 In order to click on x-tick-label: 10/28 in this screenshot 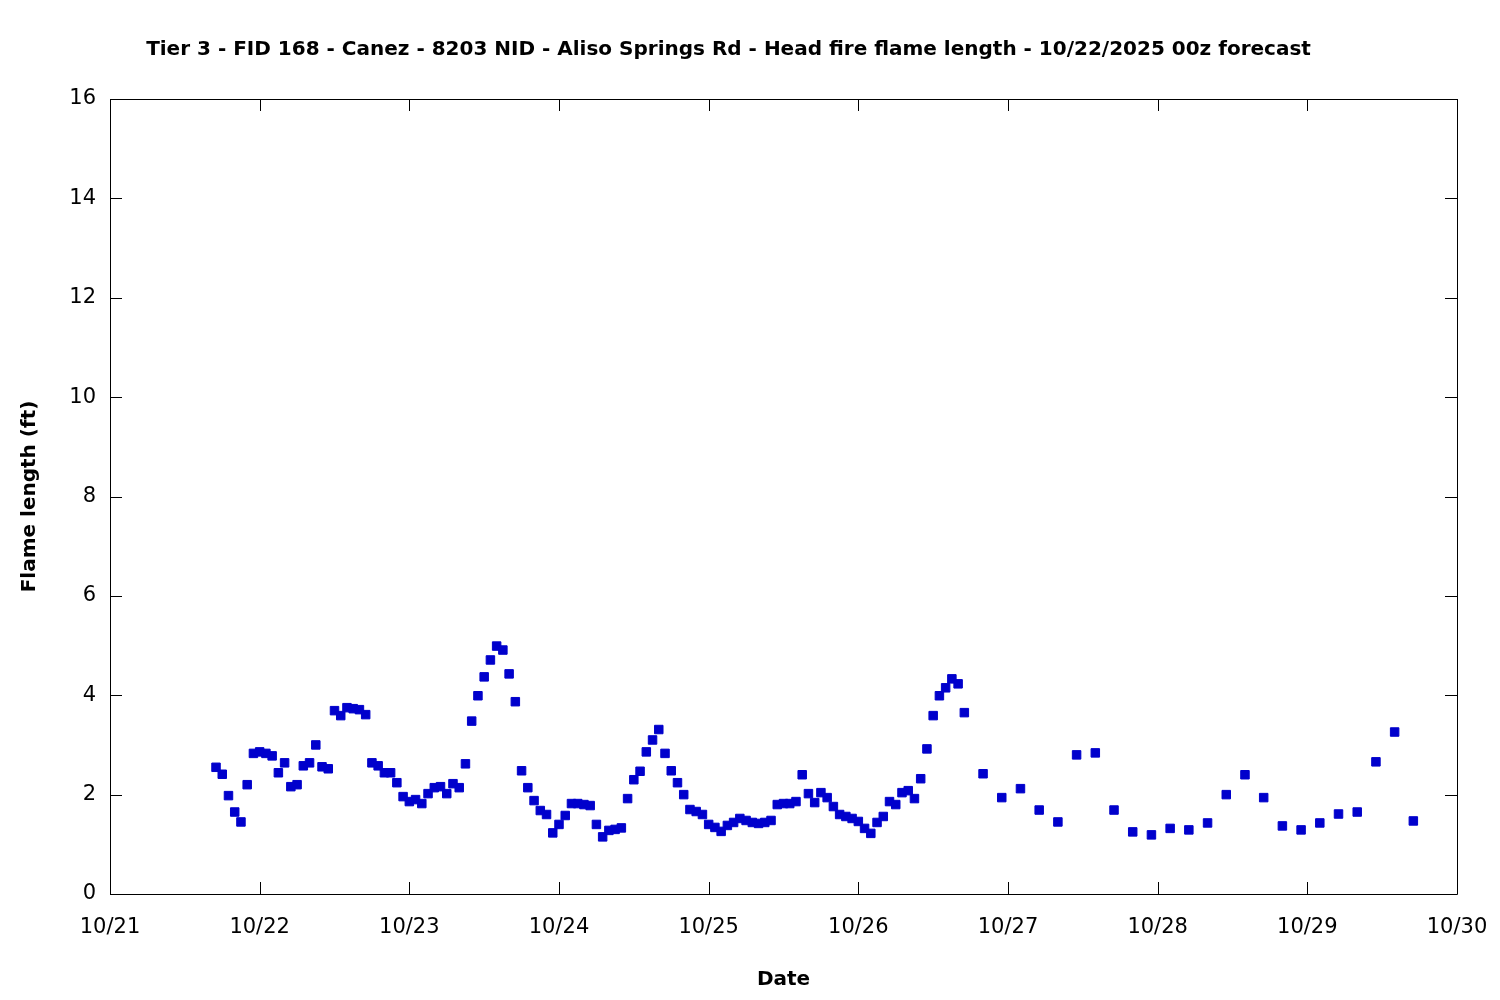, I will do `click(1157, 926)`.